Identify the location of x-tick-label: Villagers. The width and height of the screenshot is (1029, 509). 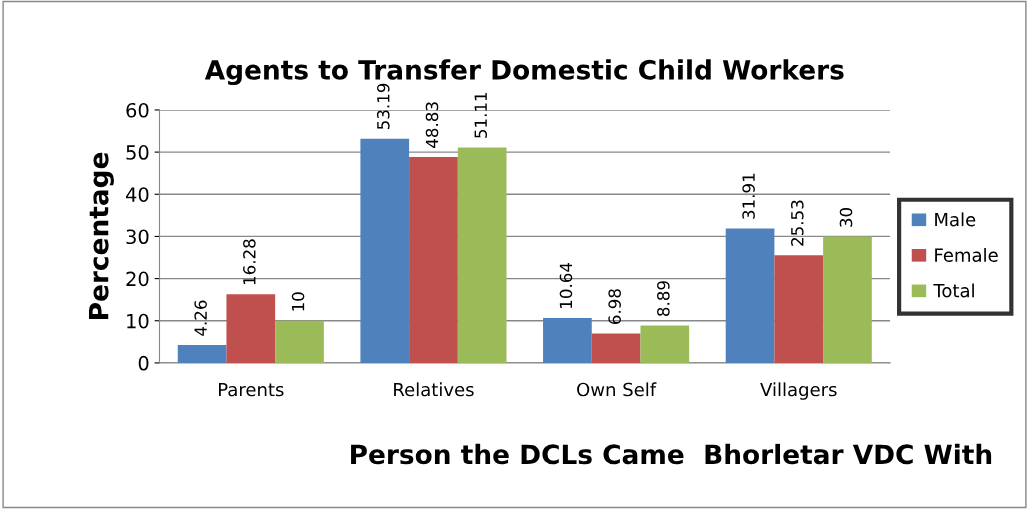
(798, 391).